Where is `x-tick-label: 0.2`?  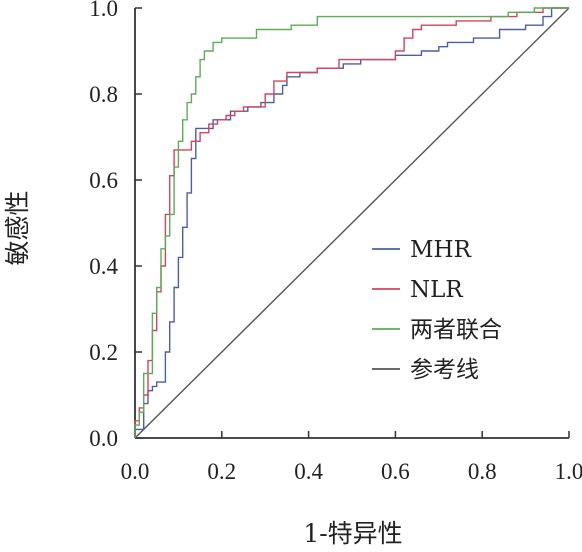
x-tick-label: 0.2 is located at coordinates (221, 471).